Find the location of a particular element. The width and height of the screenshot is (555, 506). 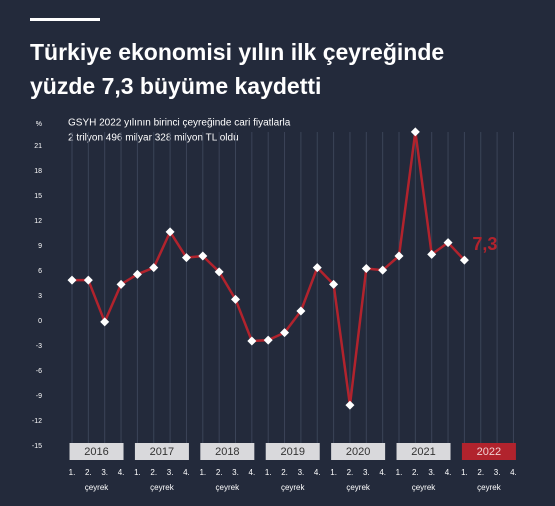

chart-title: Türkiye ekonomisi yılın ilk çeyreğinde is located at coordinates (237, 52).